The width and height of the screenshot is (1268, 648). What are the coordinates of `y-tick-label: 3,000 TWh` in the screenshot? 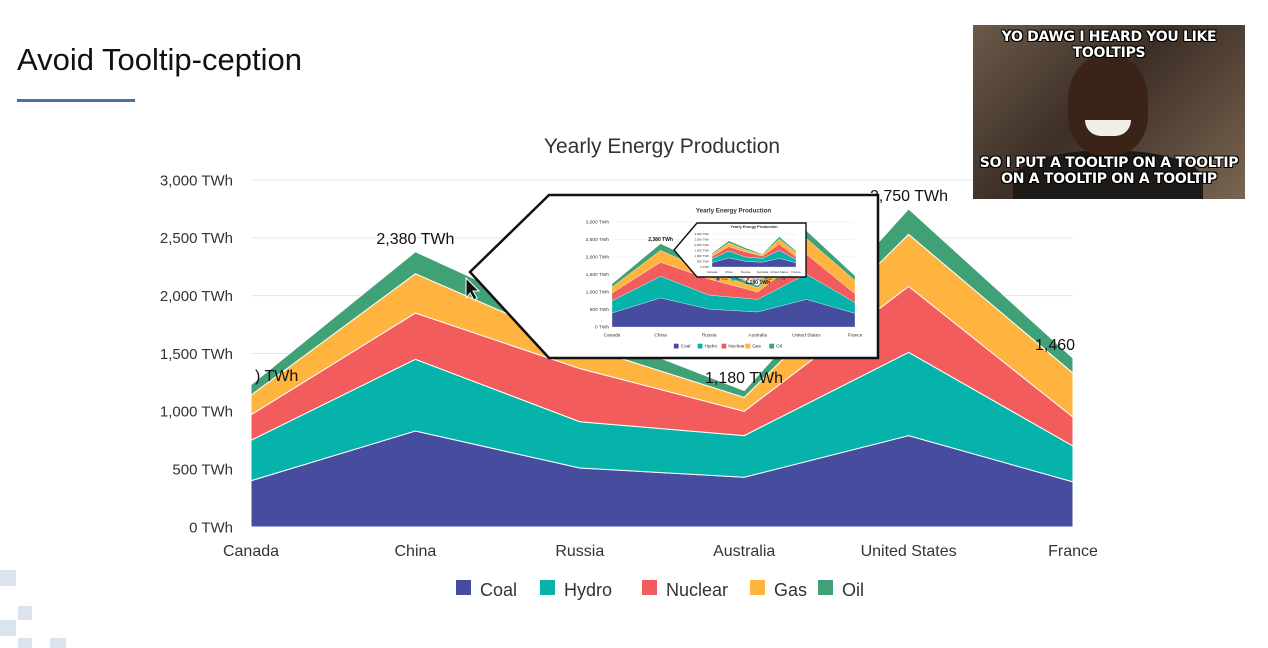 It's located at (196, 180).